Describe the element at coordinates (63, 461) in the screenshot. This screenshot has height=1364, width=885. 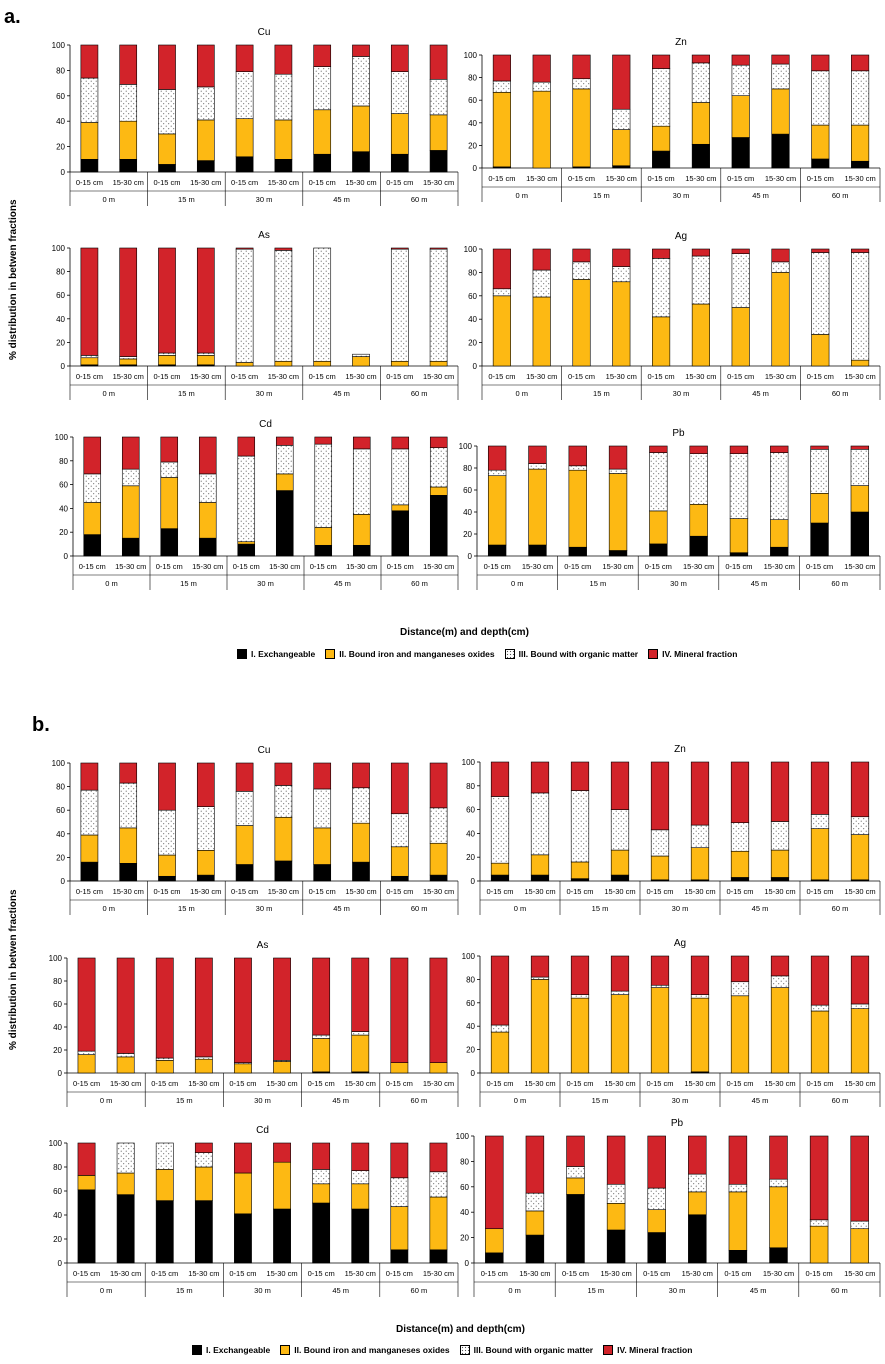
I see `y-tick-label: 80` at that location.